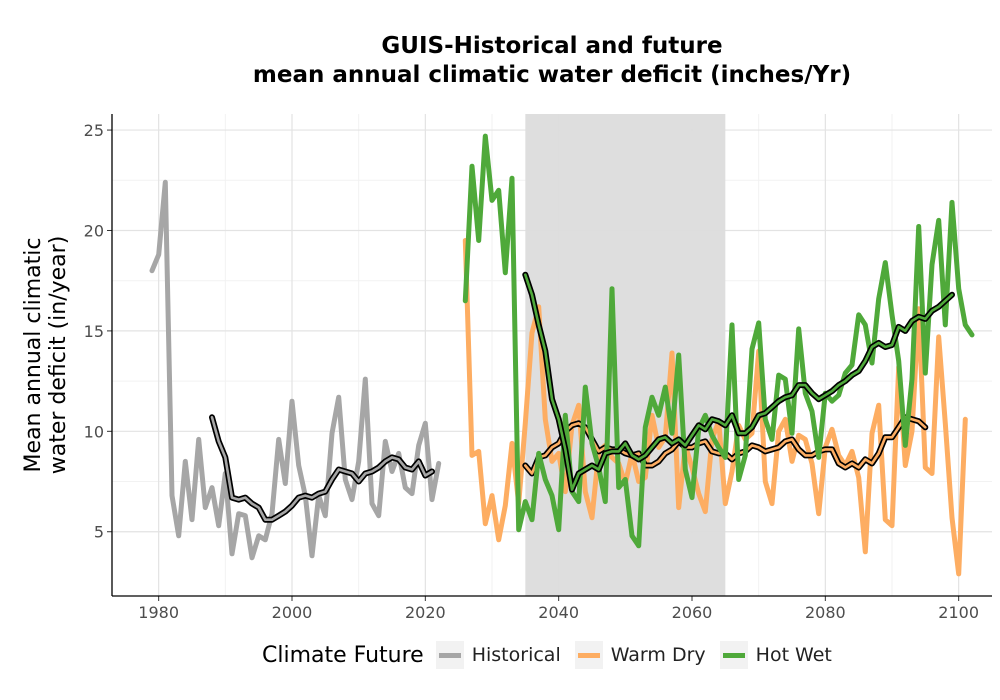 The width and height of the screenshot is (1000, 700). What do you see at coordinates (343, 655) in the screenshot?
I see `legend-title: Climate Future` at bounding box center [343, 655].